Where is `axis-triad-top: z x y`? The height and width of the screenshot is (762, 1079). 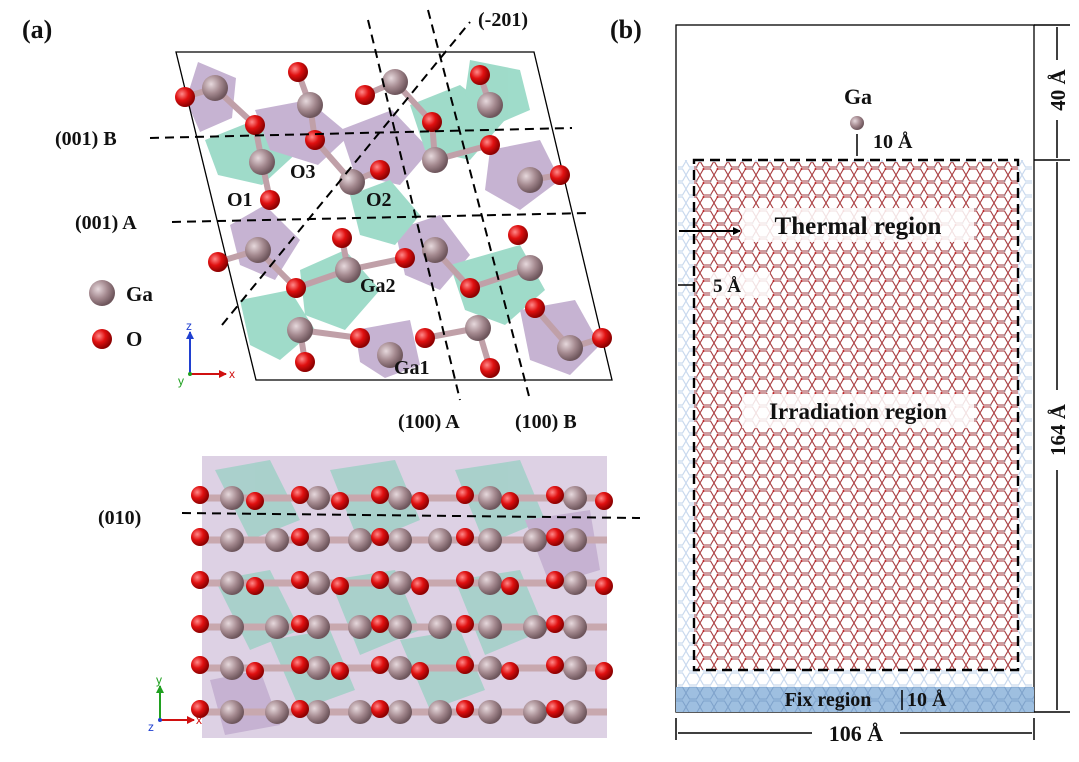 axis-triad-top: z x y is located at coordinates (206, 353).